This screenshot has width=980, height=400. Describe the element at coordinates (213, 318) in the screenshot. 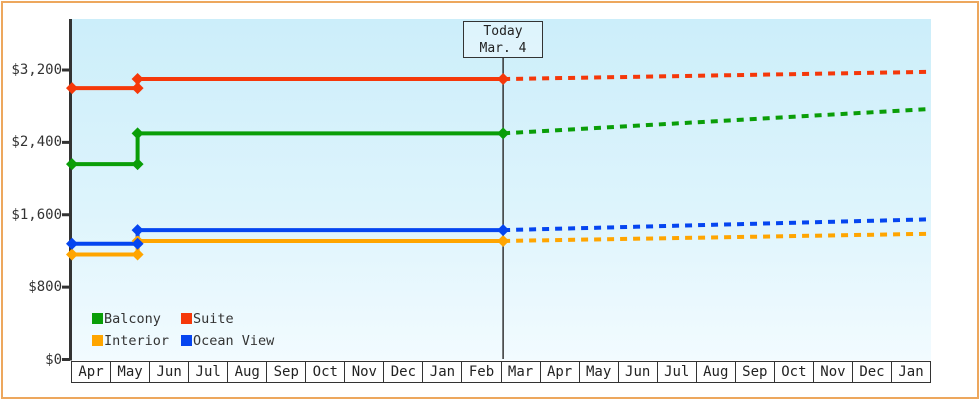

I see `legend-label: Suite` at that location.